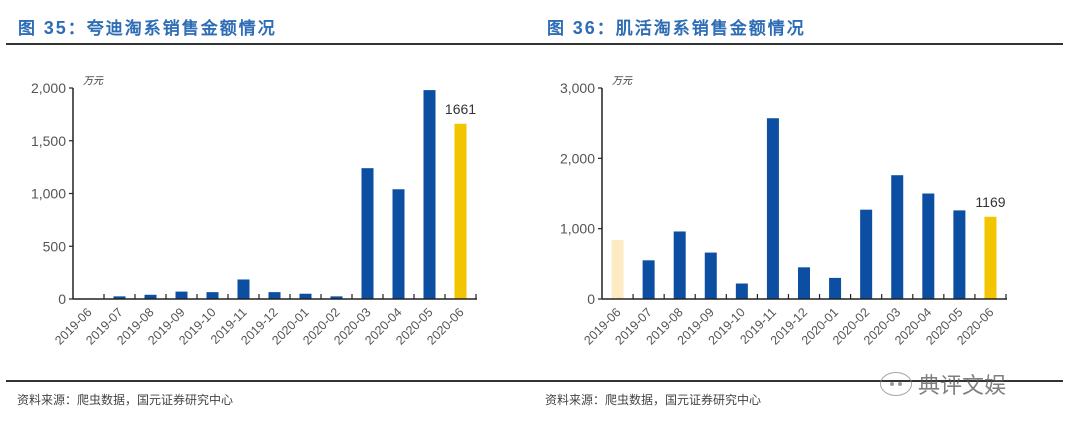 The image size is (1080, 431). I want to click on watermark: 典评文娱, so click(943, 384).